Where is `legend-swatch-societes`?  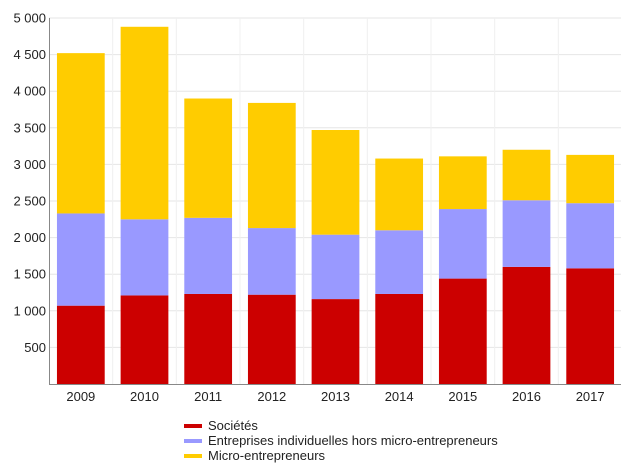 legend-swatch-societes is located at coordinates (193, 425).